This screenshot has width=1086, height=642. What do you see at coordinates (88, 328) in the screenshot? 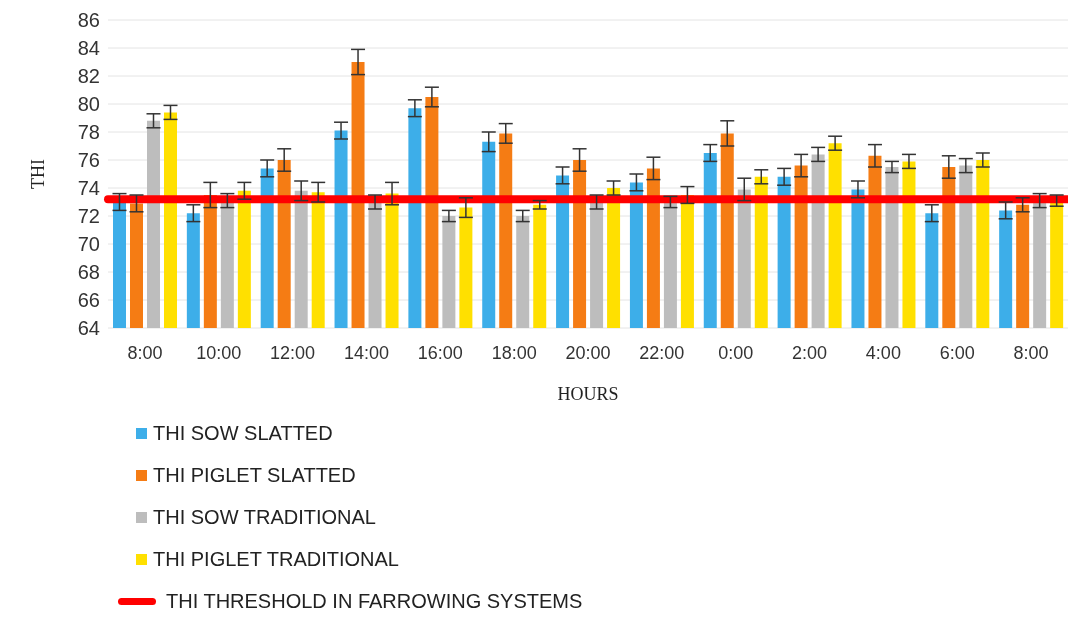
I see `y-tick-label: 64` at bounding box center [88, 328].